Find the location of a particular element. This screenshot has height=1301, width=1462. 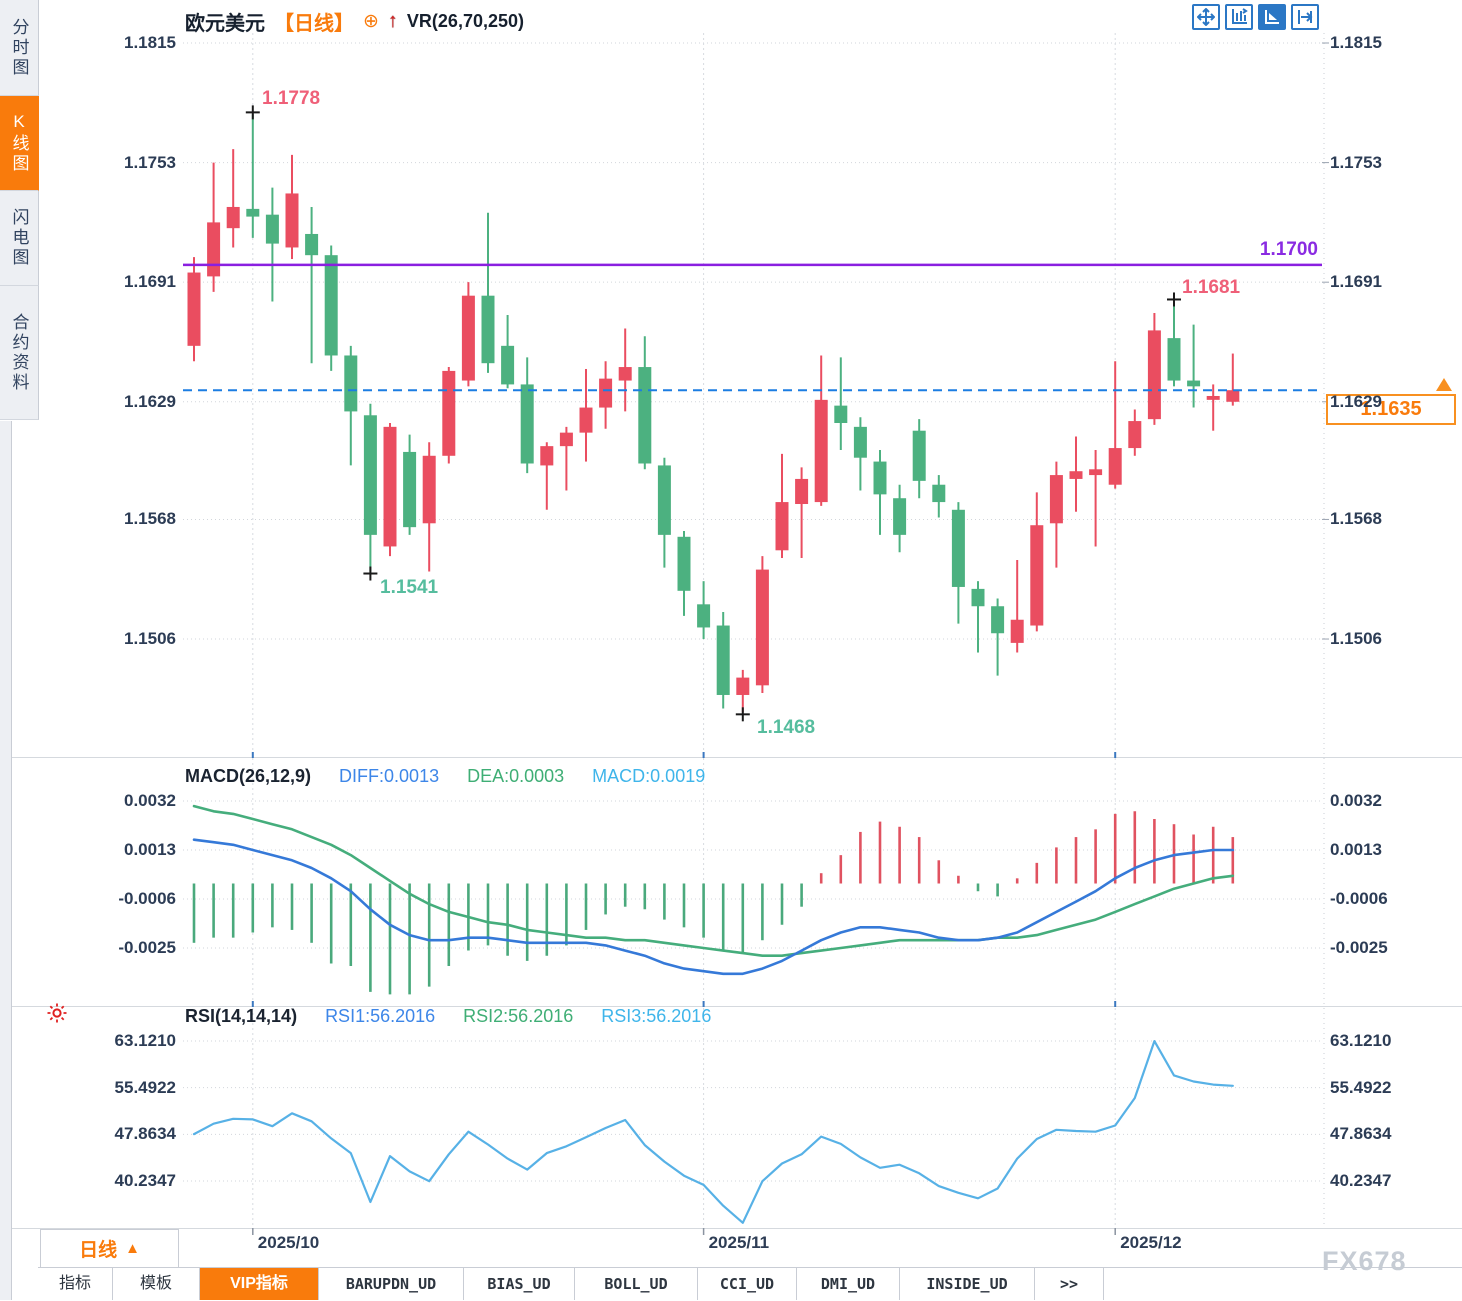

tab-templates: 模板 is located at coordinates (156, 1284).